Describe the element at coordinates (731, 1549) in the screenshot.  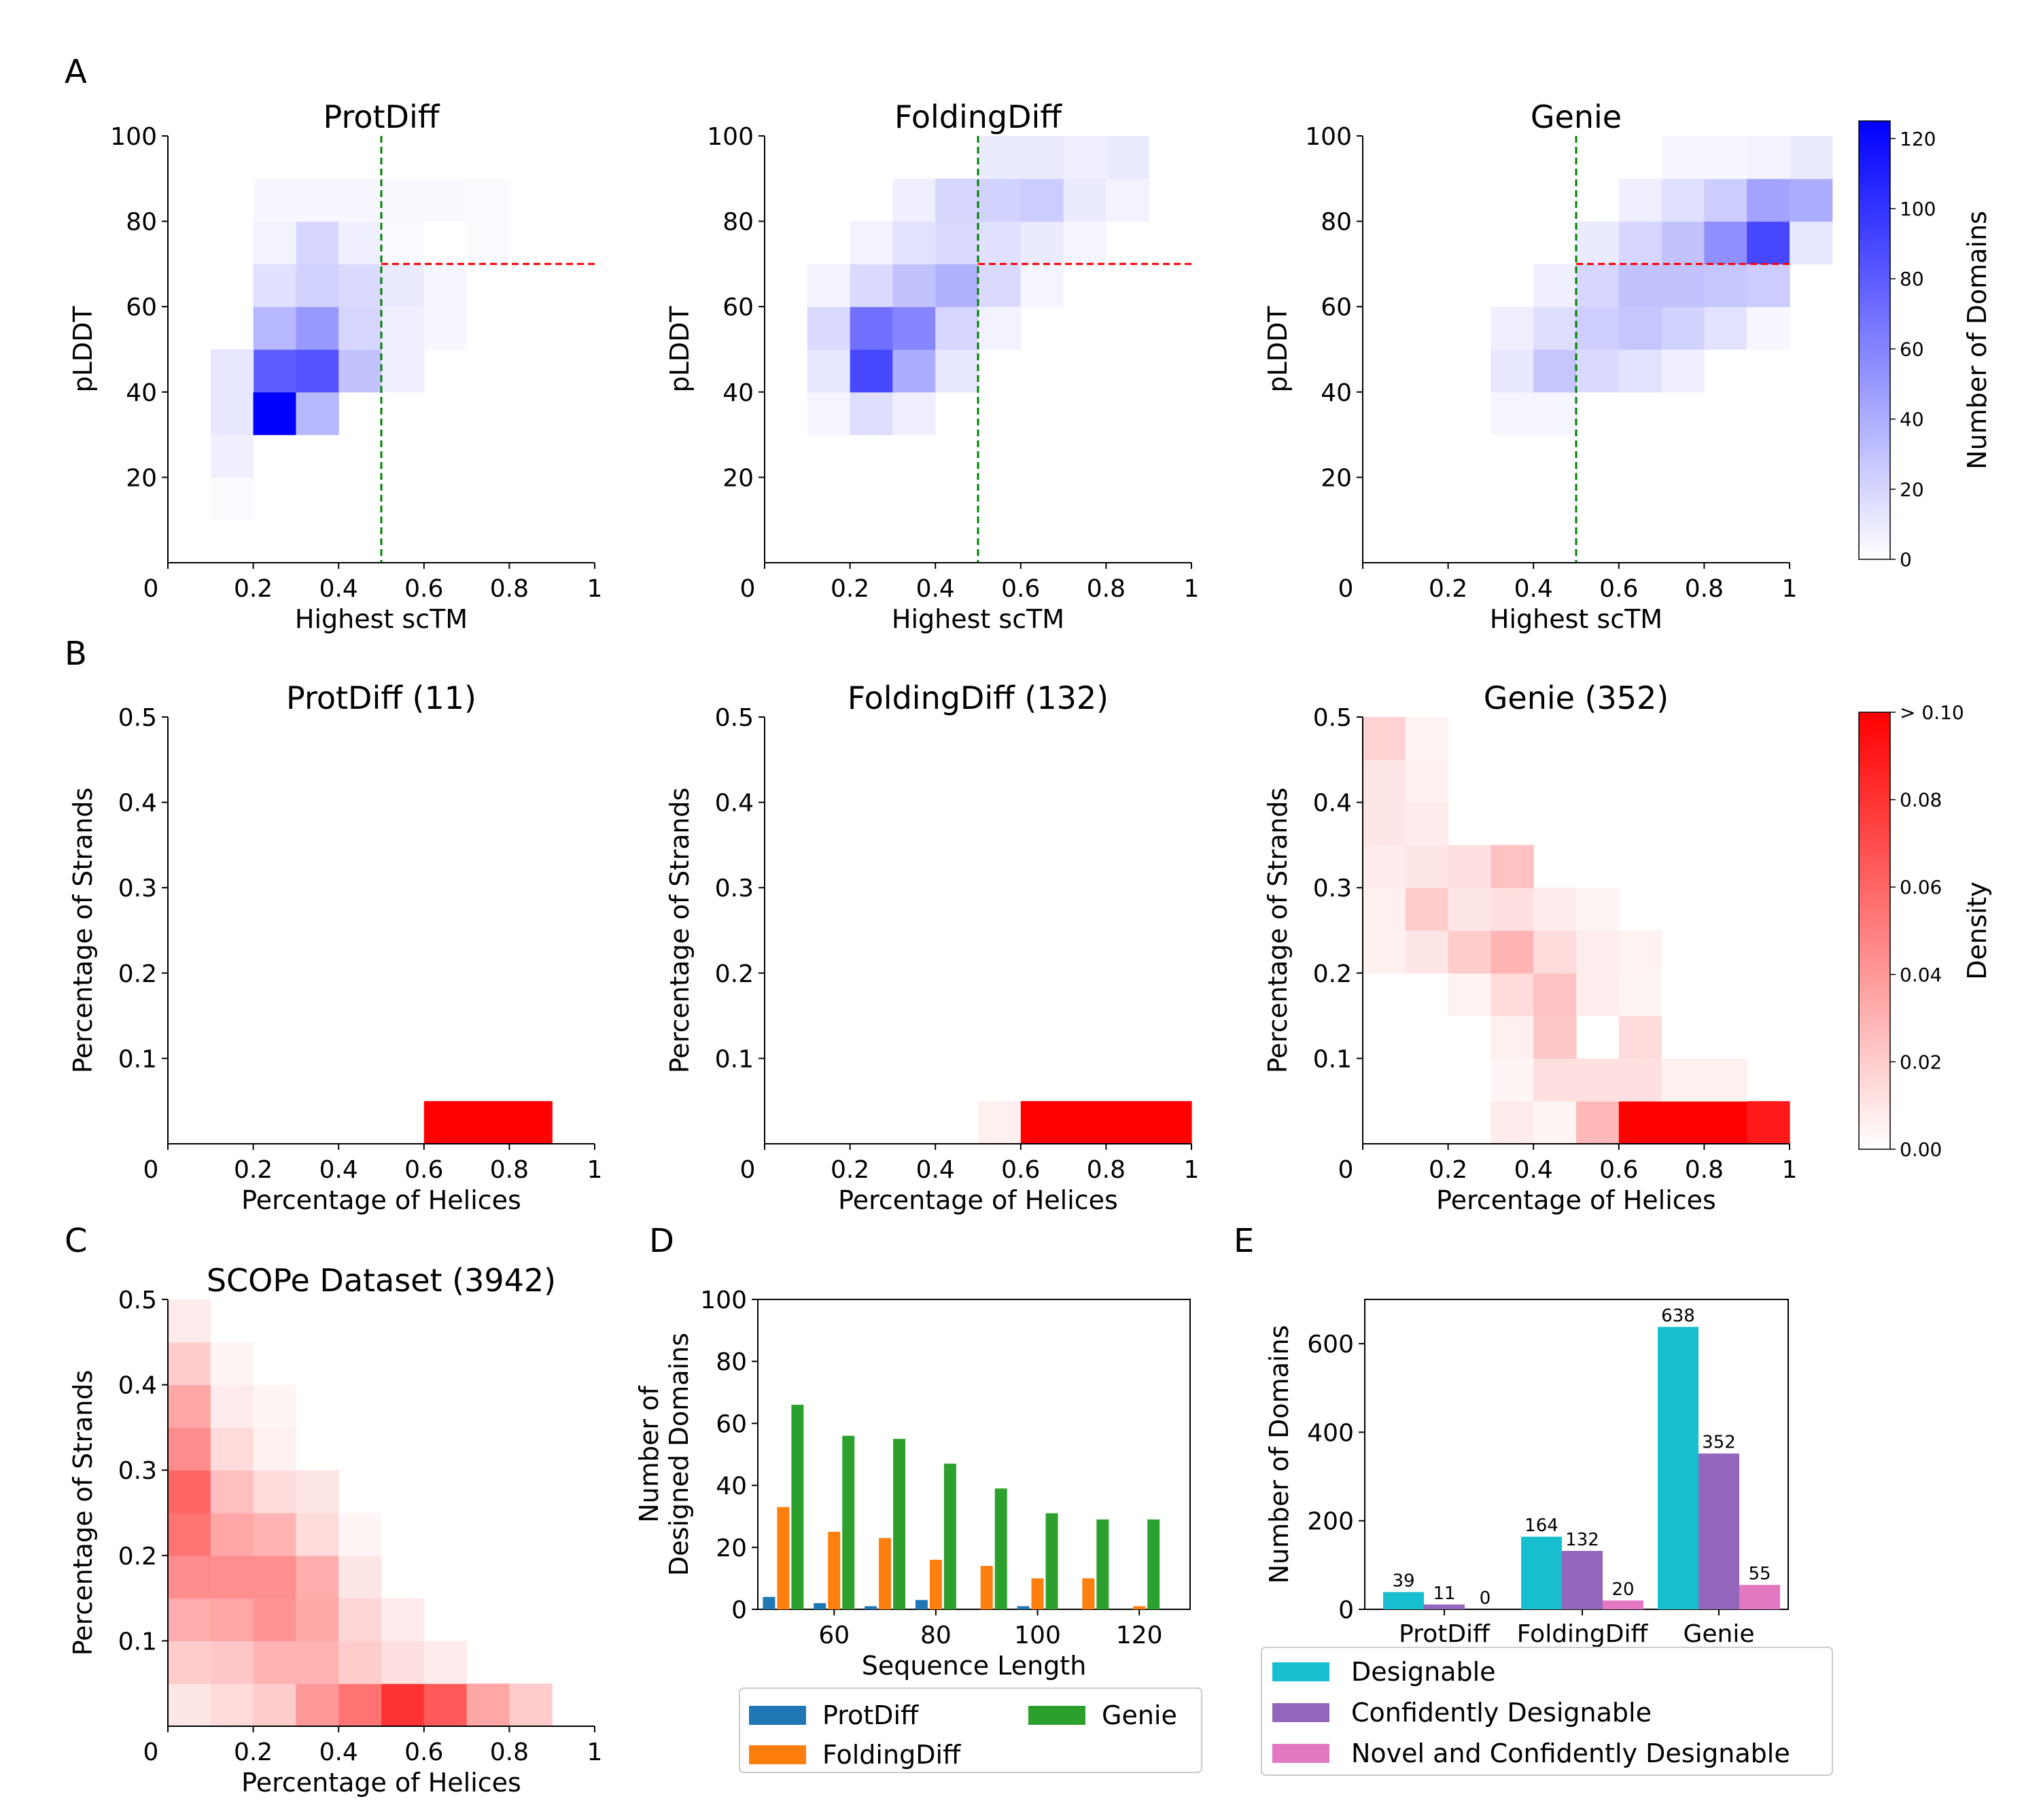
I see `y-tick-label: 20` at that location.